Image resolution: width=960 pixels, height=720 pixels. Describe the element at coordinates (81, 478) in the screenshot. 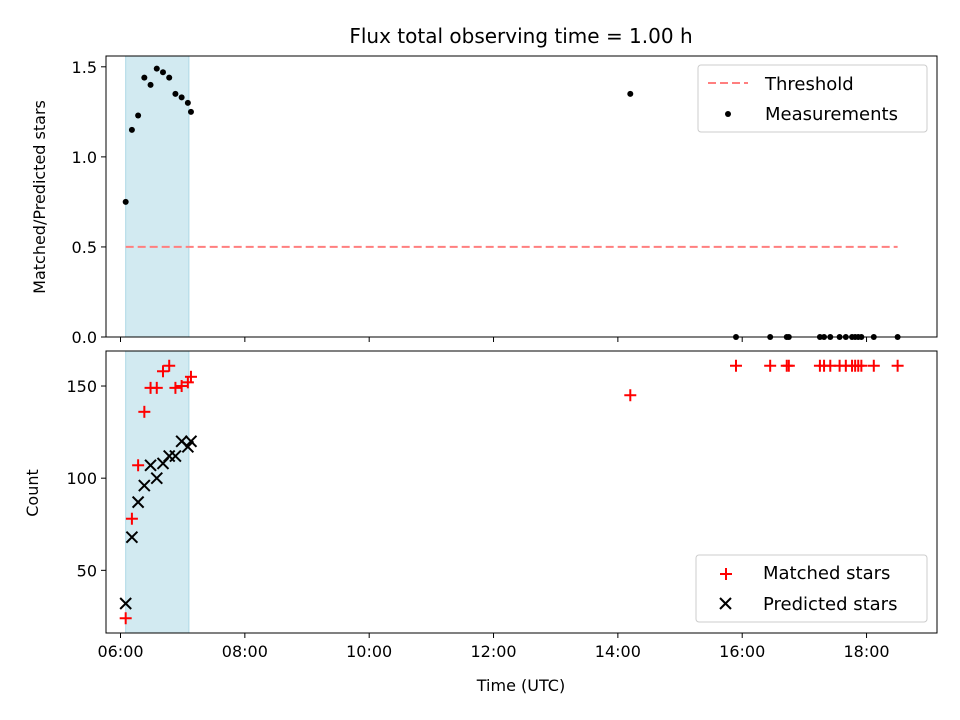

I see `count-y-tick-label: 100` at that location.